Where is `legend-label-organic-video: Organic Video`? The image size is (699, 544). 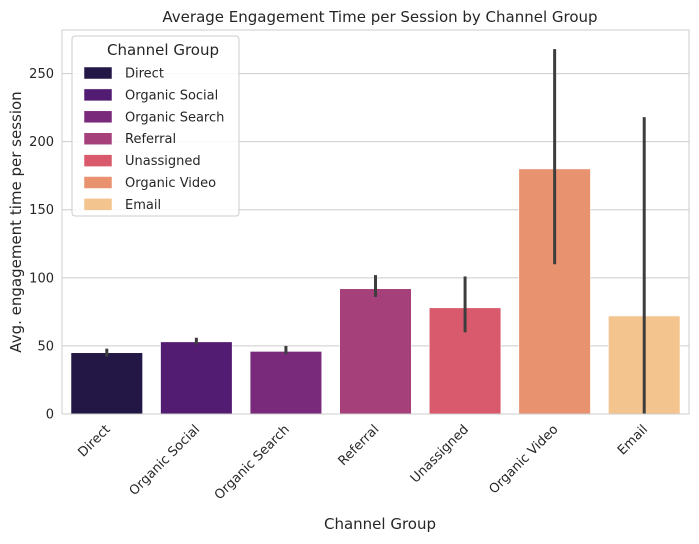 legend-label-organic-video: Organic Video is located at coordinates (170, 183).